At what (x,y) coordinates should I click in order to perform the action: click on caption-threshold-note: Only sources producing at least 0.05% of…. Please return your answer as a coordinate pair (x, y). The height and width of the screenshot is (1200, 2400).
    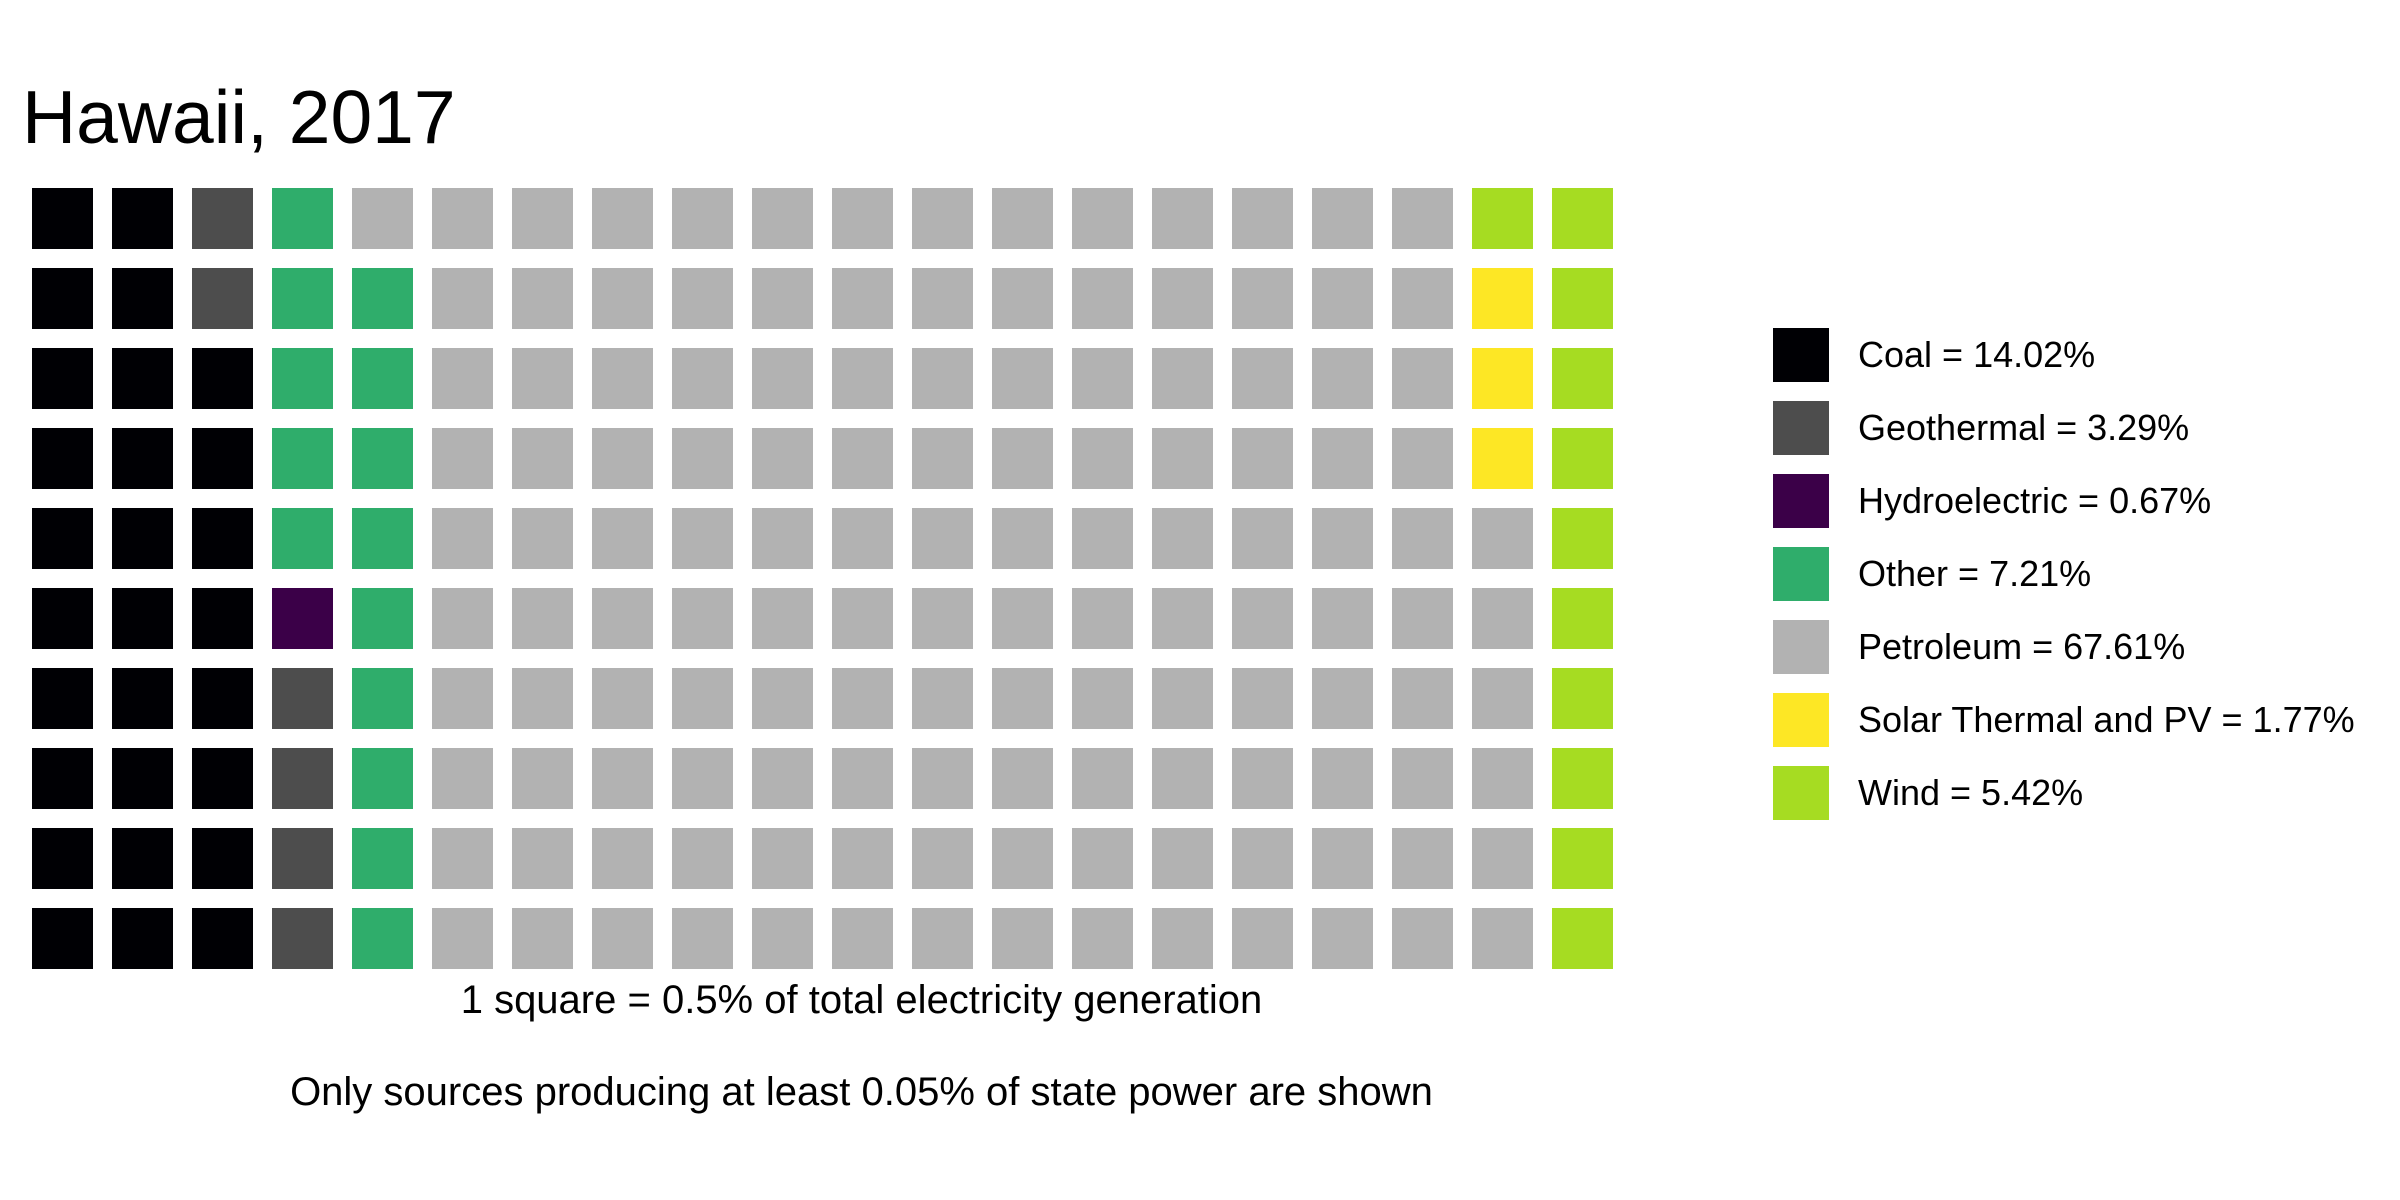
    Looking at the image, I should click on (861, 1092).